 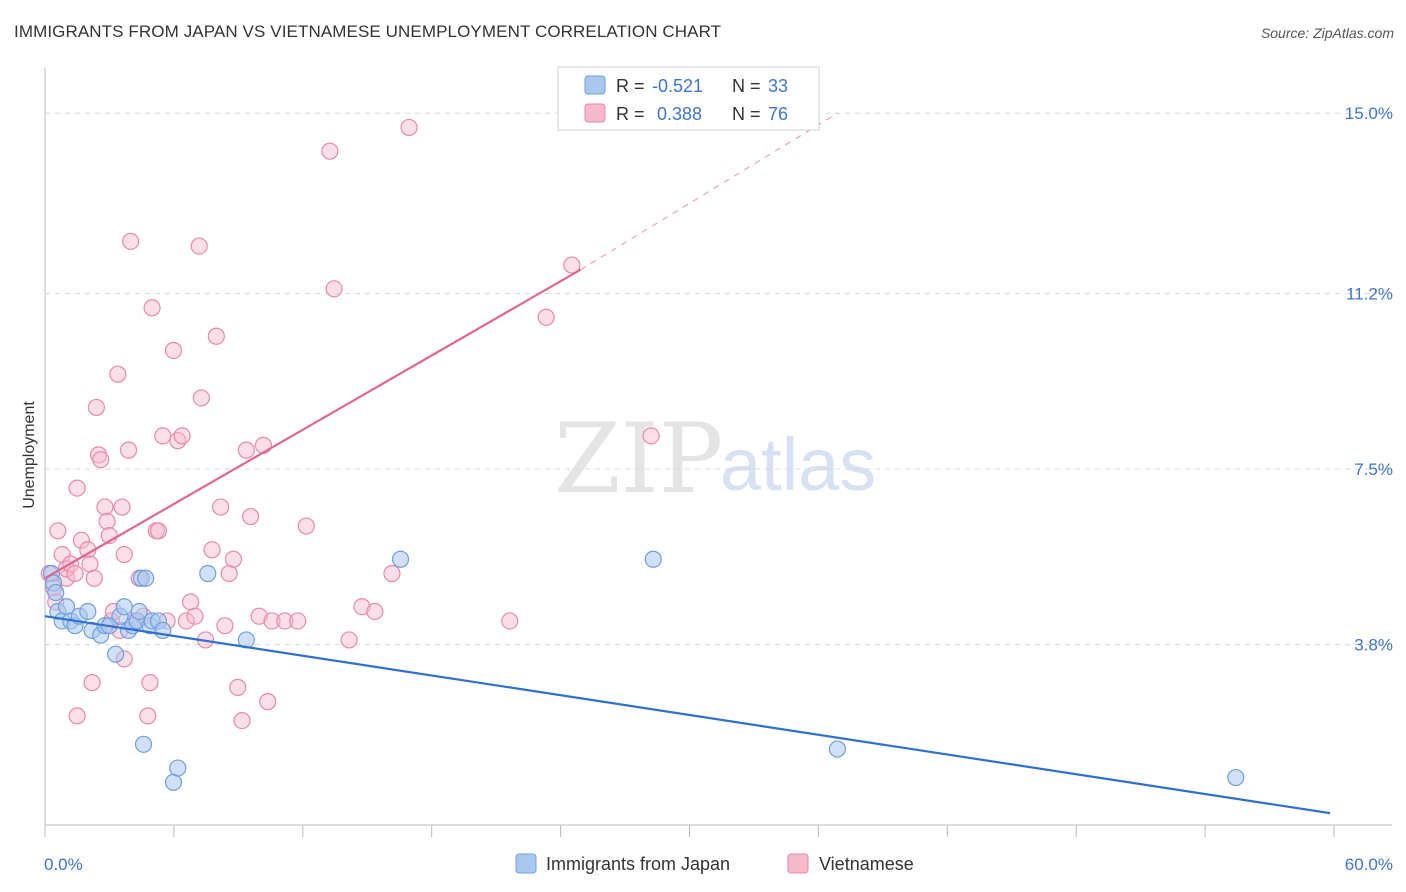 I want to click on legend-r-label-japan: R =, so click(x=630, y=86).